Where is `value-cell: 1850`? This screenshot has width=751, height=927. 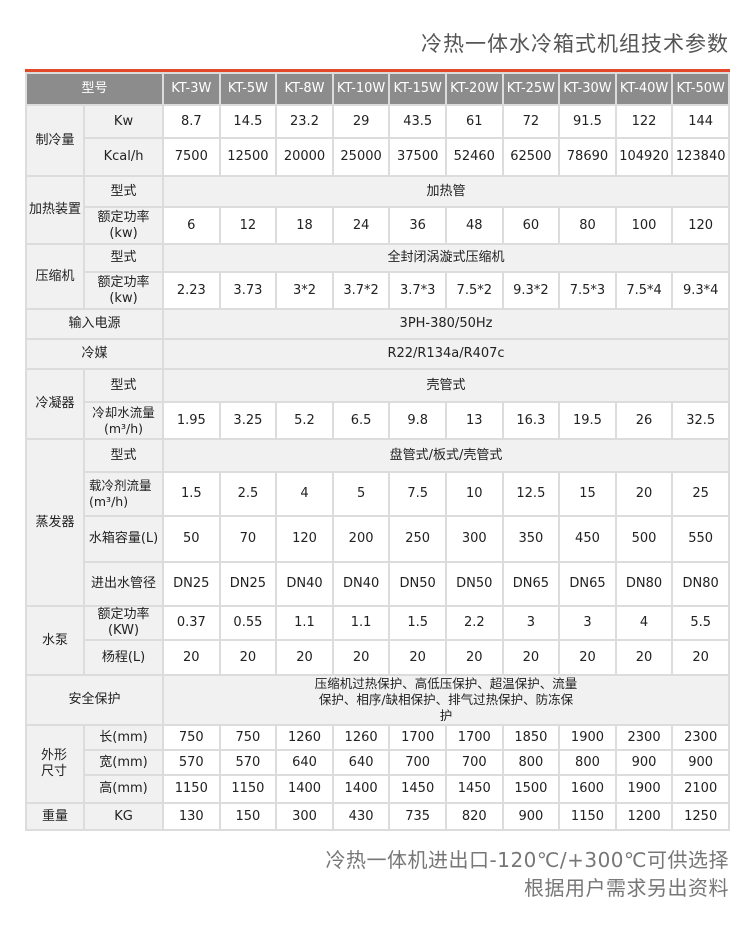 value-cell: 1850 is located at coordinates (531, 737).